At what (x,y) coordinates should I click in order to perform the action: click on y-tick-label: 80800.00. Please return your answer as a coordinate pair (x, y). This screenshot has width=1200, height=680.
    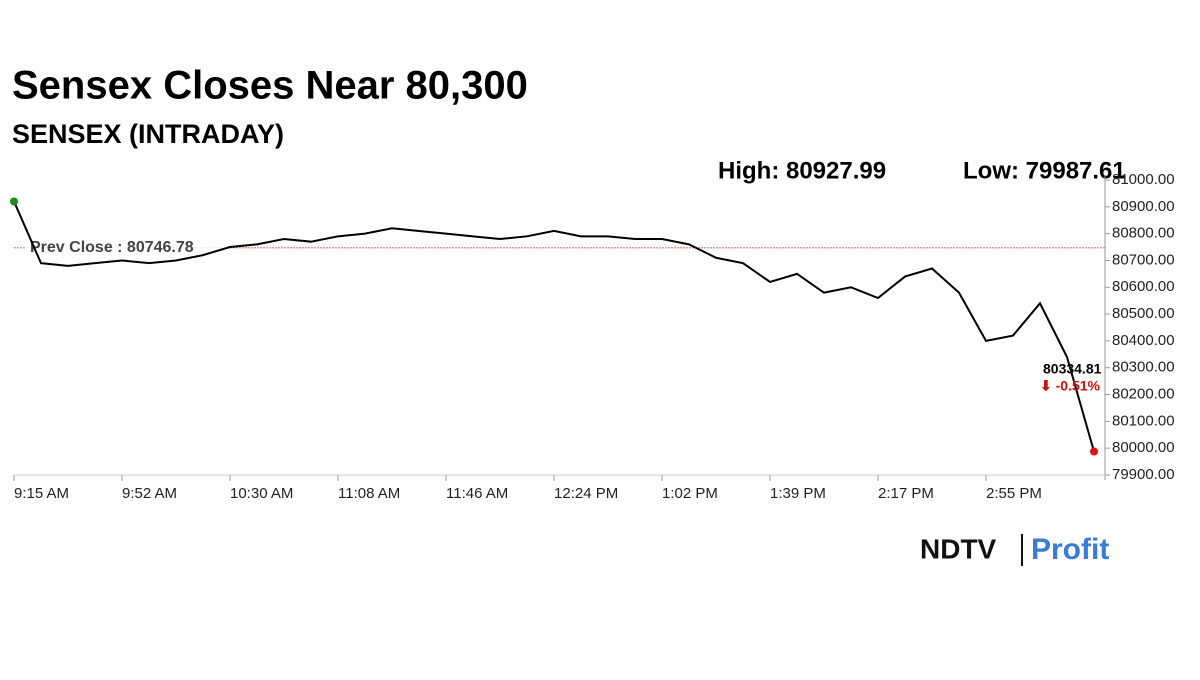
    Looking at the image, I should click on (1143, 233).